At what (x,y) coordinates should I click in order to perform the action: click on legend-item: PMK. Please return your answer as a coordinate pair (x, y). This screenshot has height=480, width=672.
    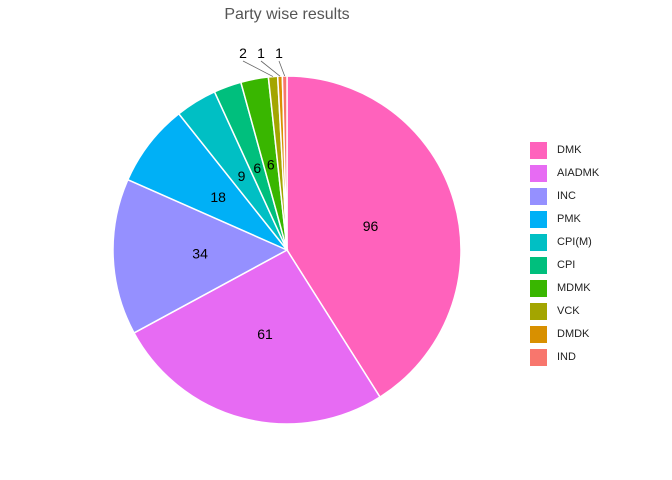
    Looking at the image, I should click on (555, 219).